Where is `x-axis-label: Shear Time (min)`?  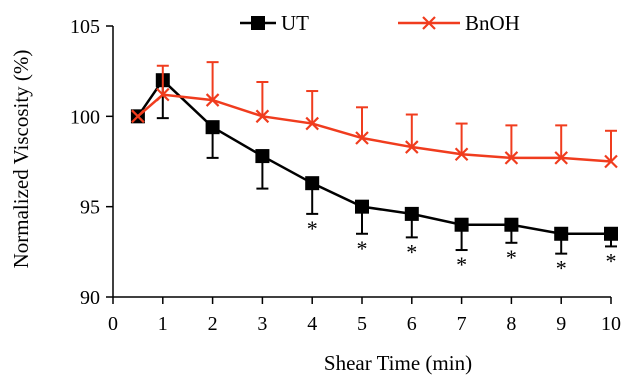
x-axis-label: Shear Time (min) is located at coordinates (398, 363).